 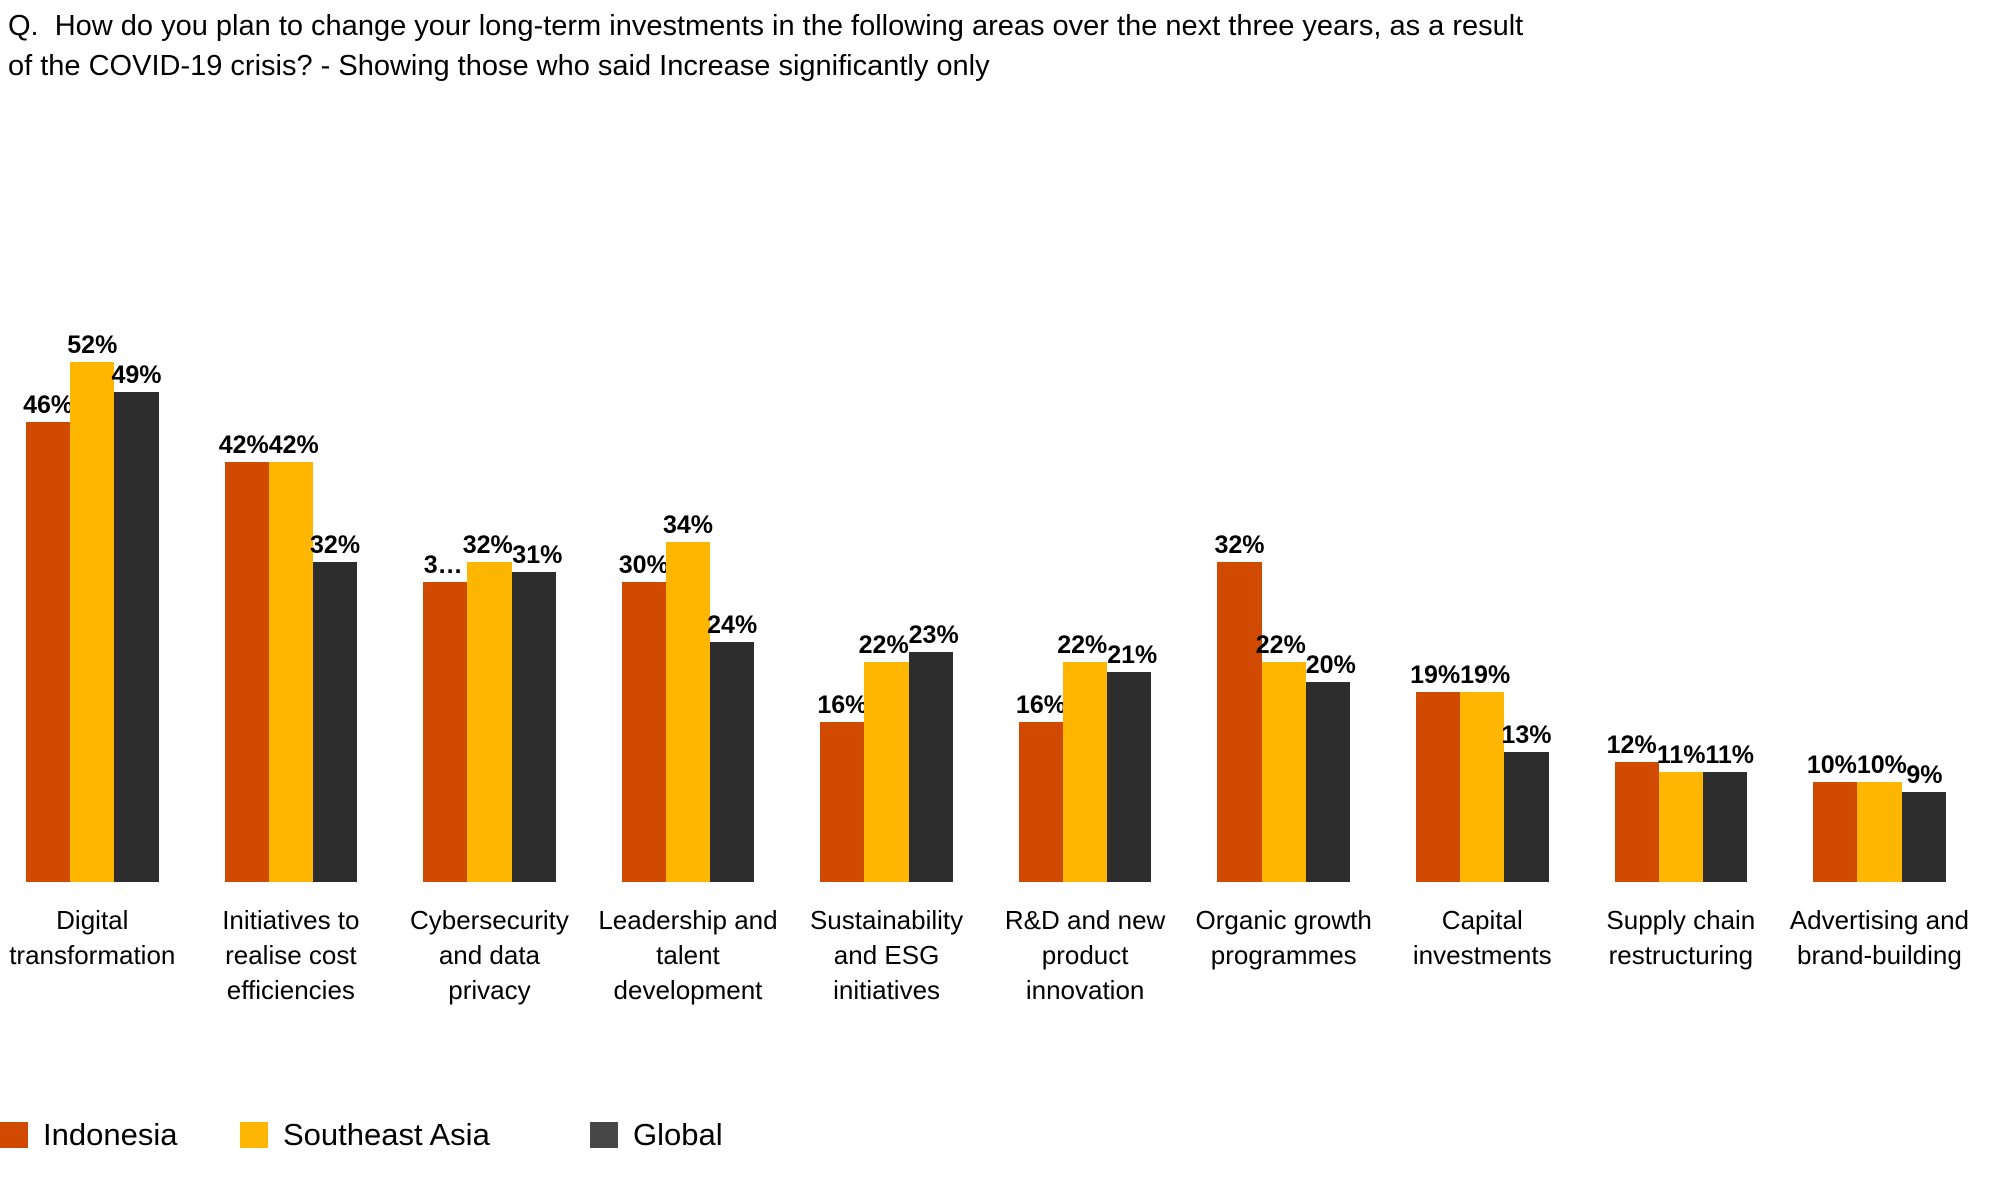 What do you see at coordinates (886, 955) in the screenshot?
I see `category-label: Sustainability and ESG initiatives` at bounding box center [886, 955].